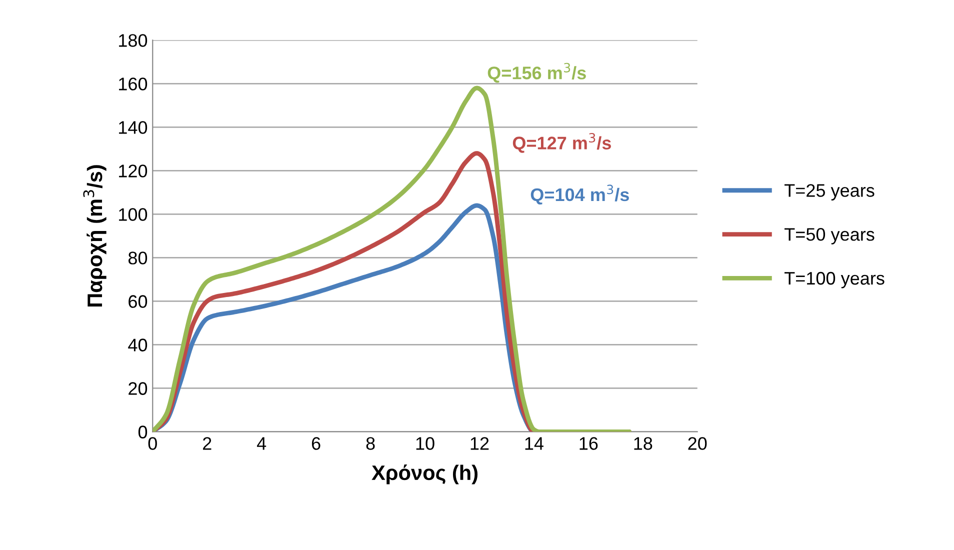 The image size is (954, 550). I want to click on y-tick-label: 0, so click(143, 432).